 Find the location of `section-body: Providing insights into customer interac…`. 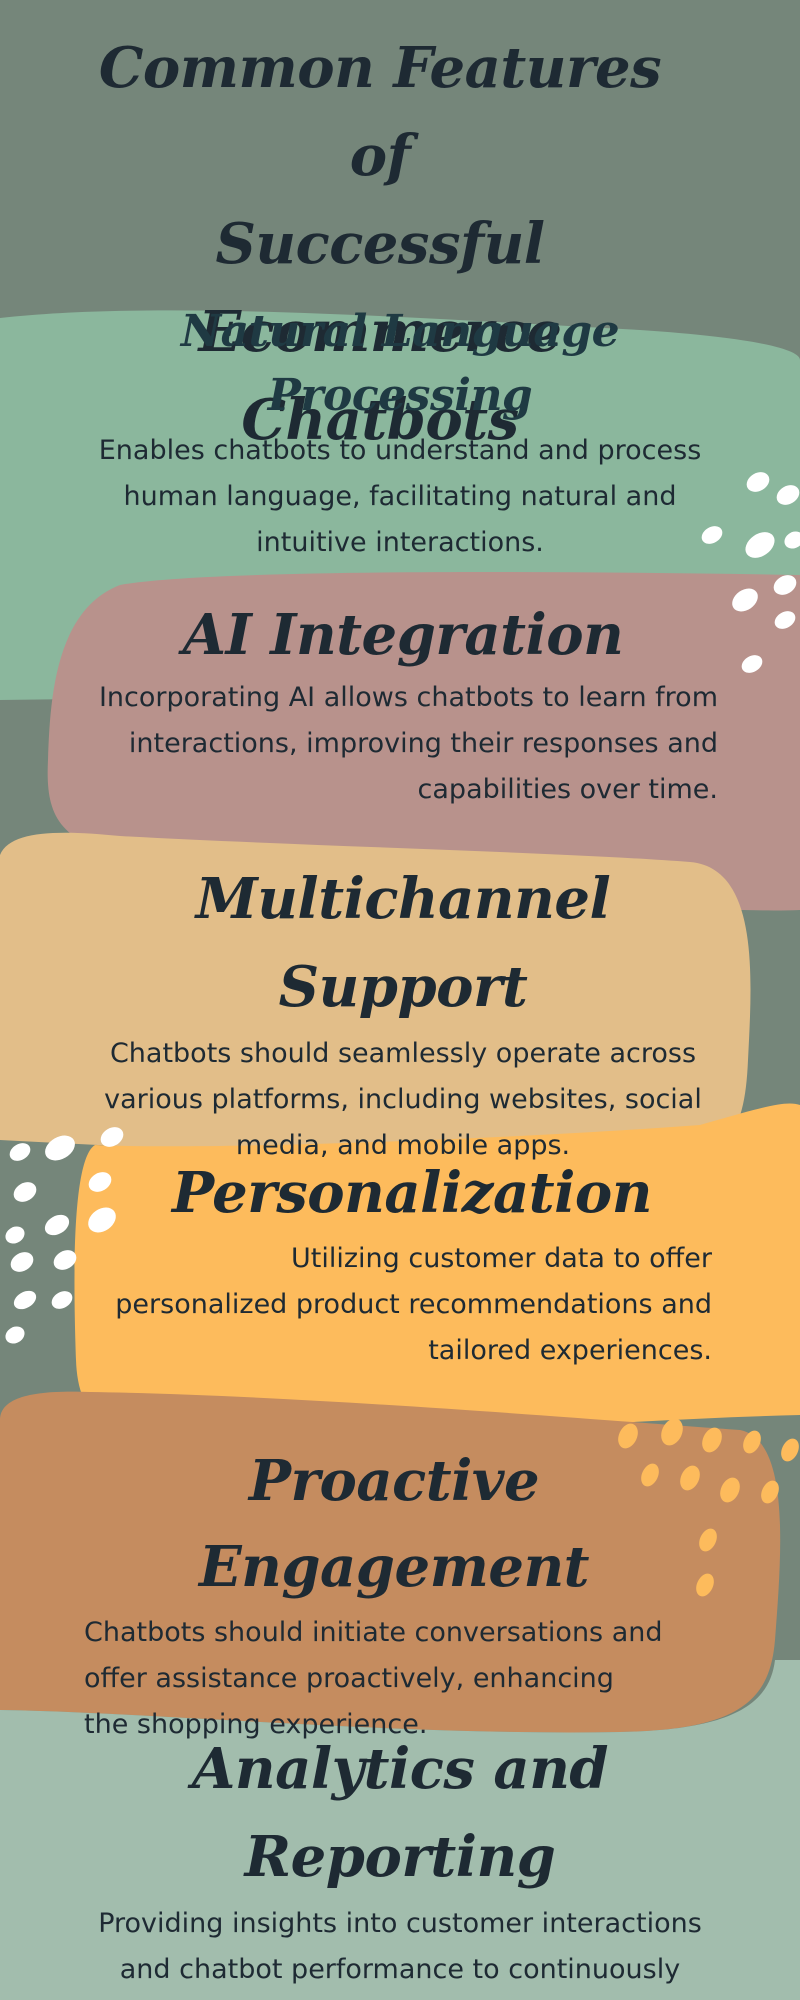

section-body: Providing insights into customer interac… is located at coordinates (400, 1946).